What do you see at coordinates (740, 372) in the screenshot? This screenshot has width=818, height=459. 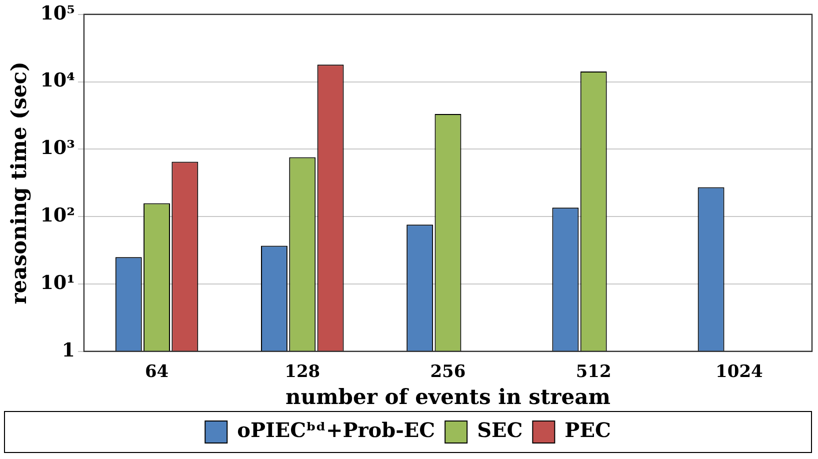 I see `x-tick-label: 1024` at bounding box center [740, 372].